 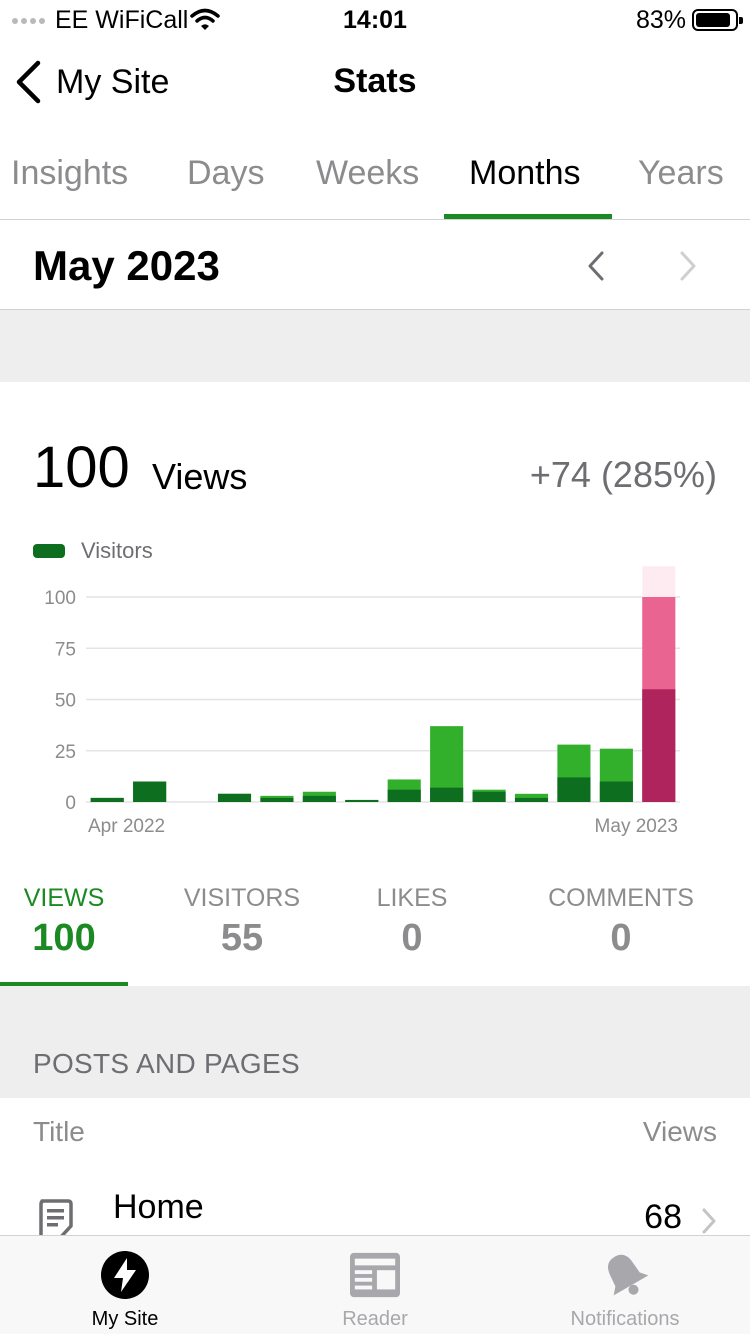 I want to click on clock: 14:01, so click(x=375, y=20).